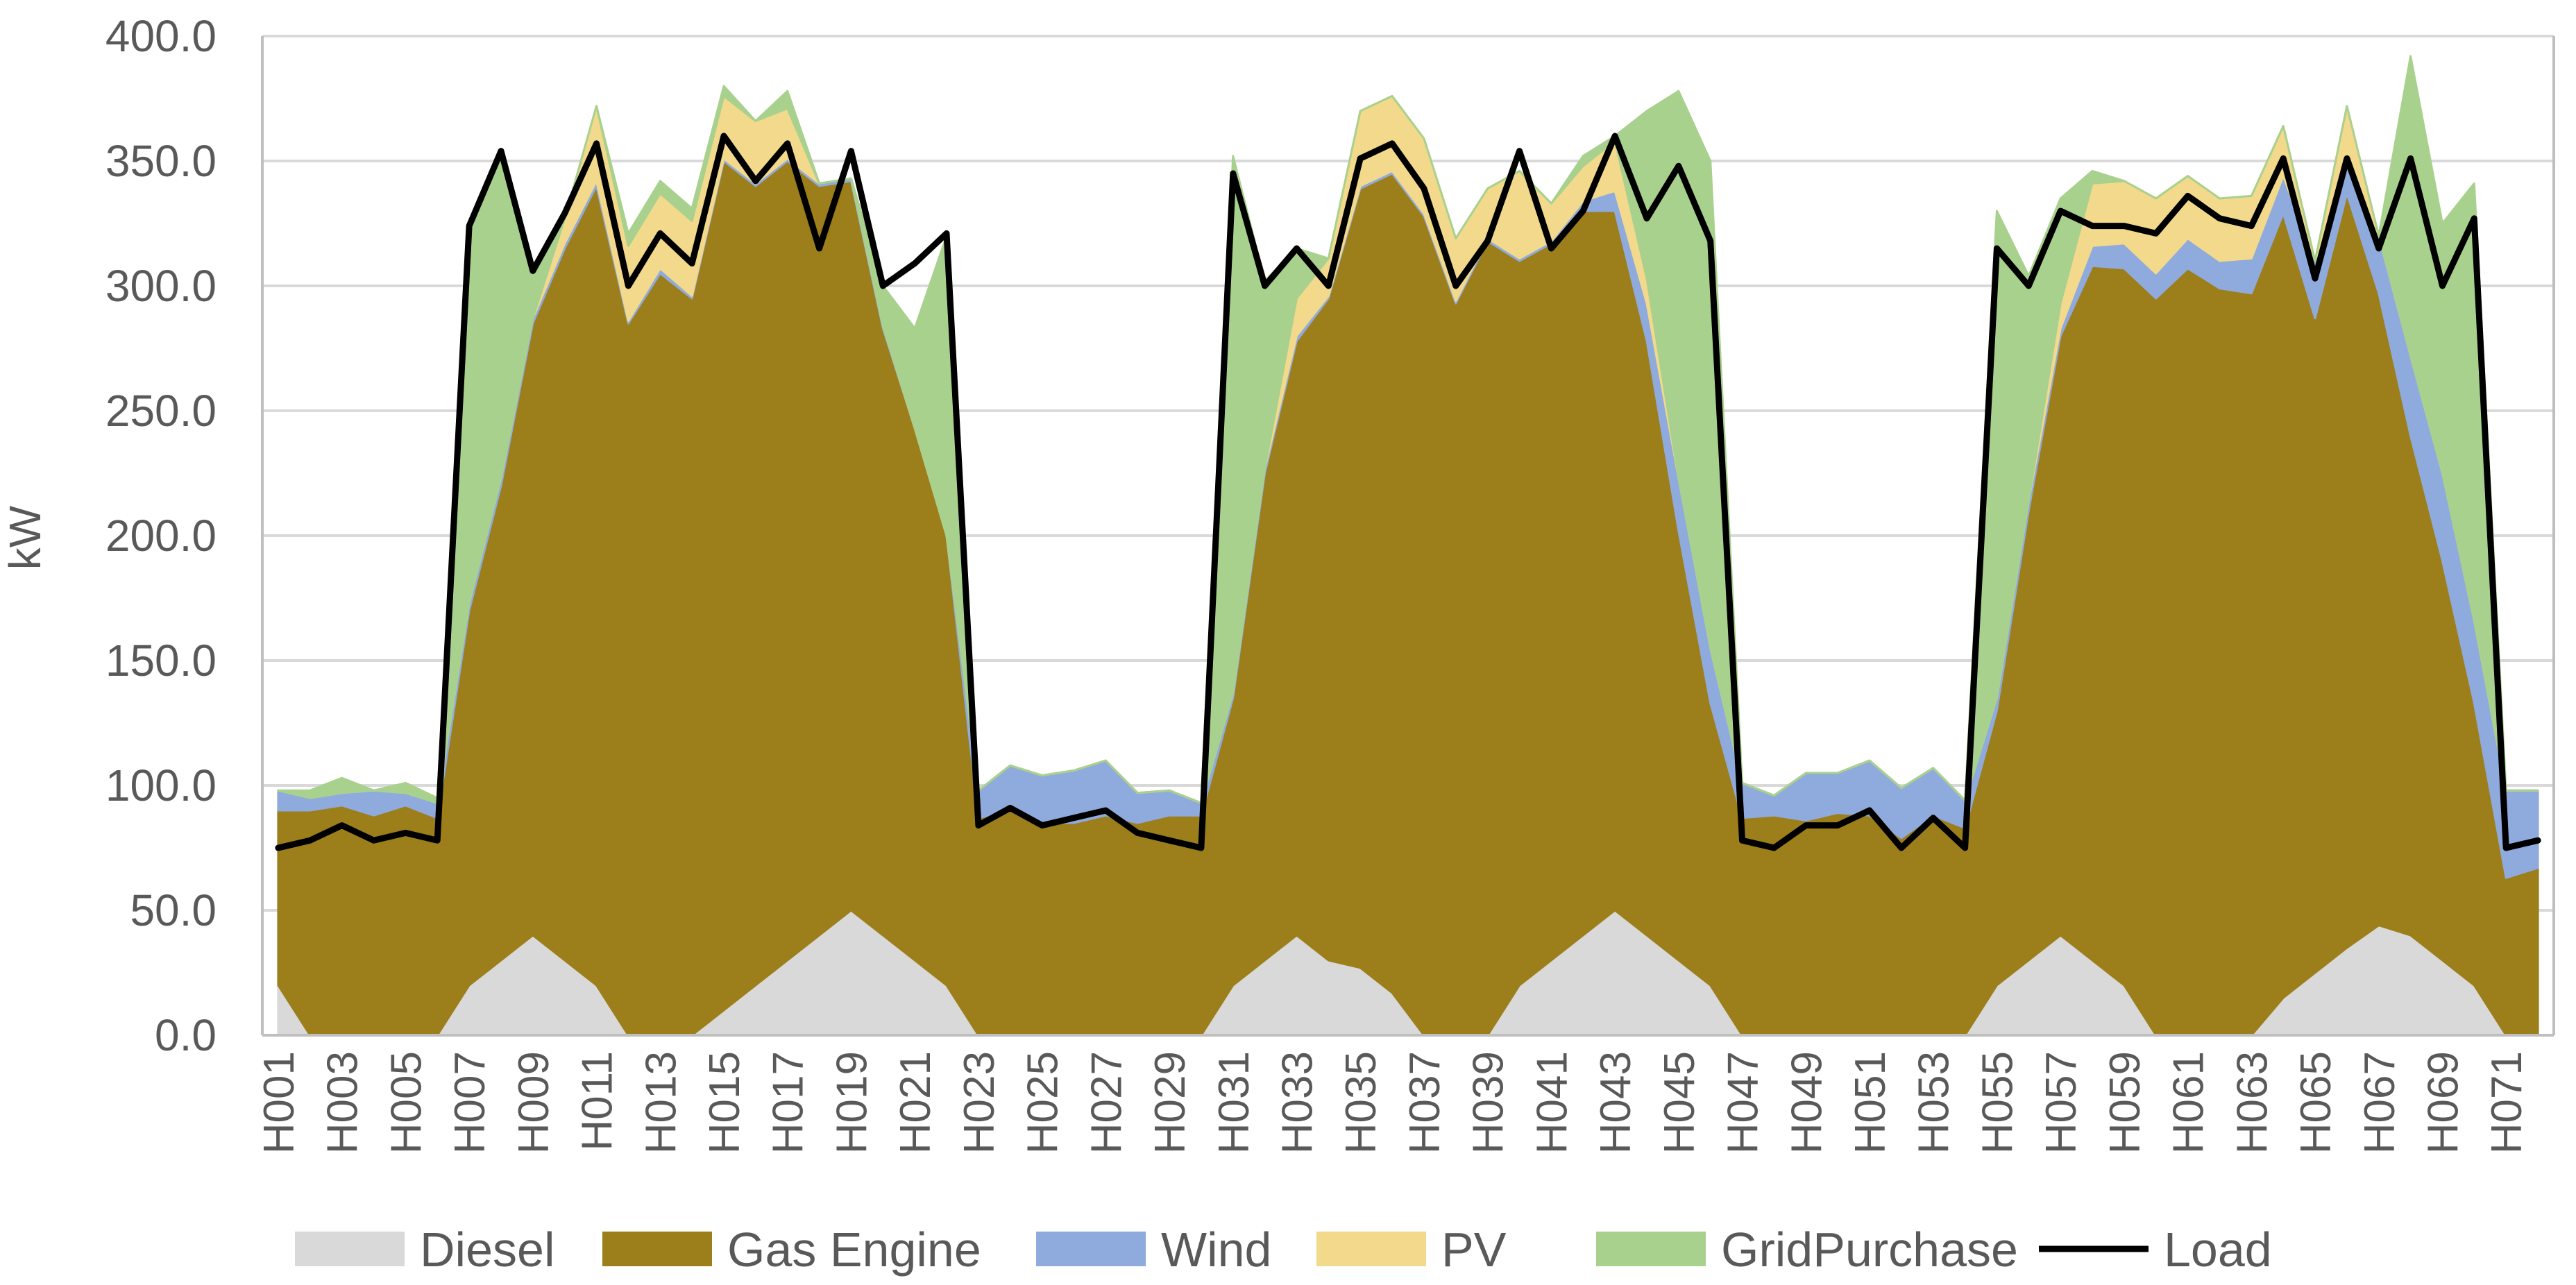 The width and height of the screenshot is (2576, 1285). What do you see at coordinates (1680, 1102) in the screenshot?
I see `x-tick-label: H045` at bounding box center [1680, 1102].